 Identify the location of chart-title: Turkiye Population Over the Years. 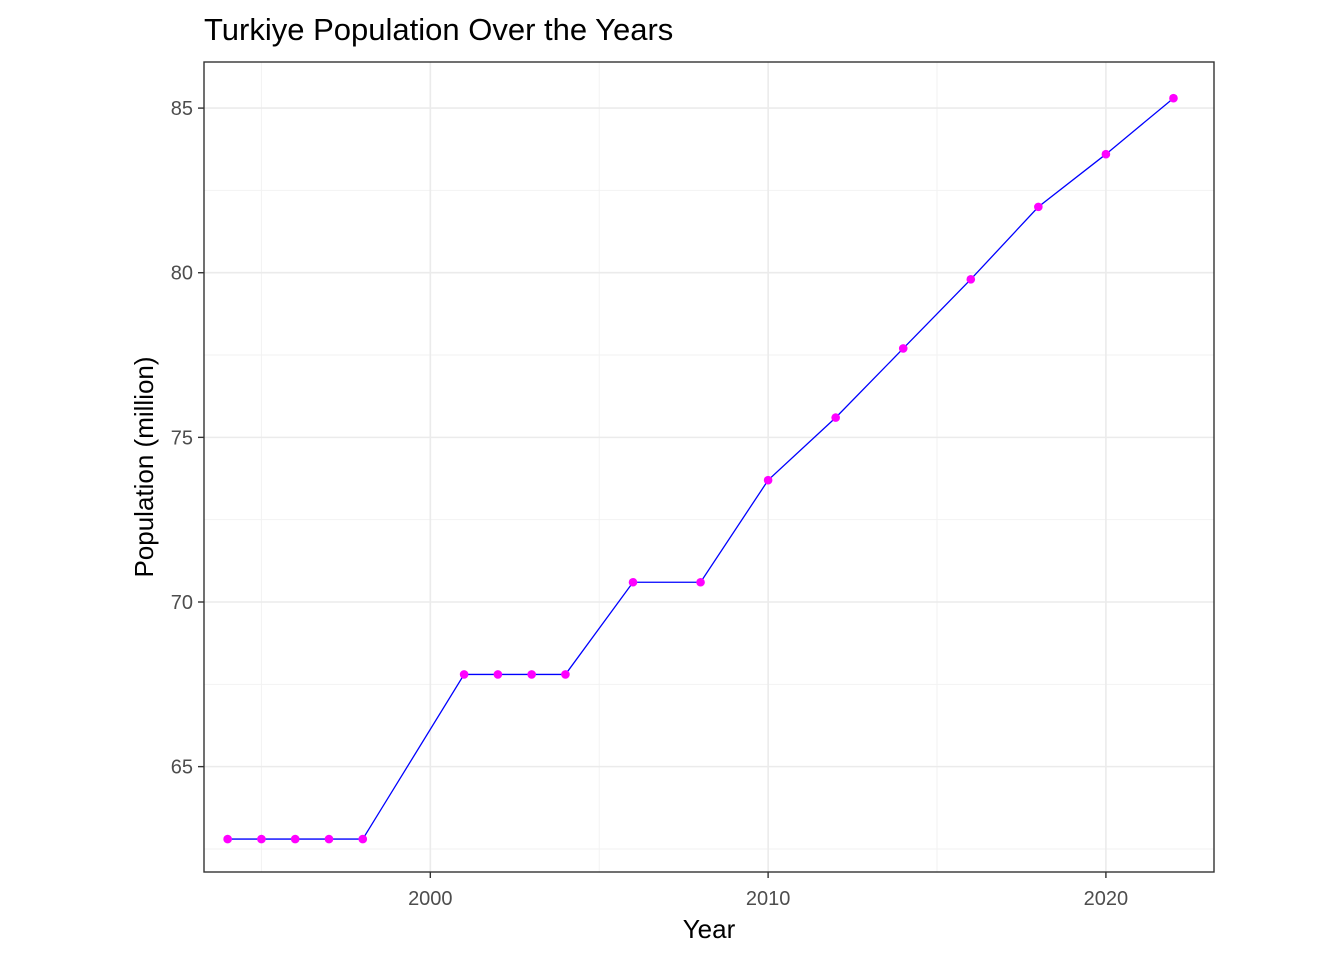
(438, 29).